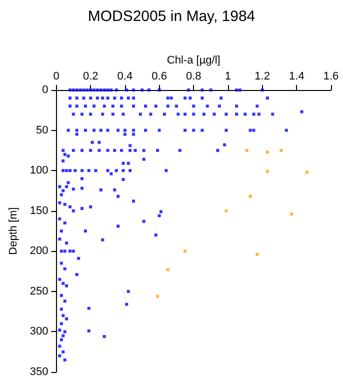  What do you see at coordinates (262, 76) in the screenshot?
I see `x-tick-label: 1.2` at bounding box center [262, 76].